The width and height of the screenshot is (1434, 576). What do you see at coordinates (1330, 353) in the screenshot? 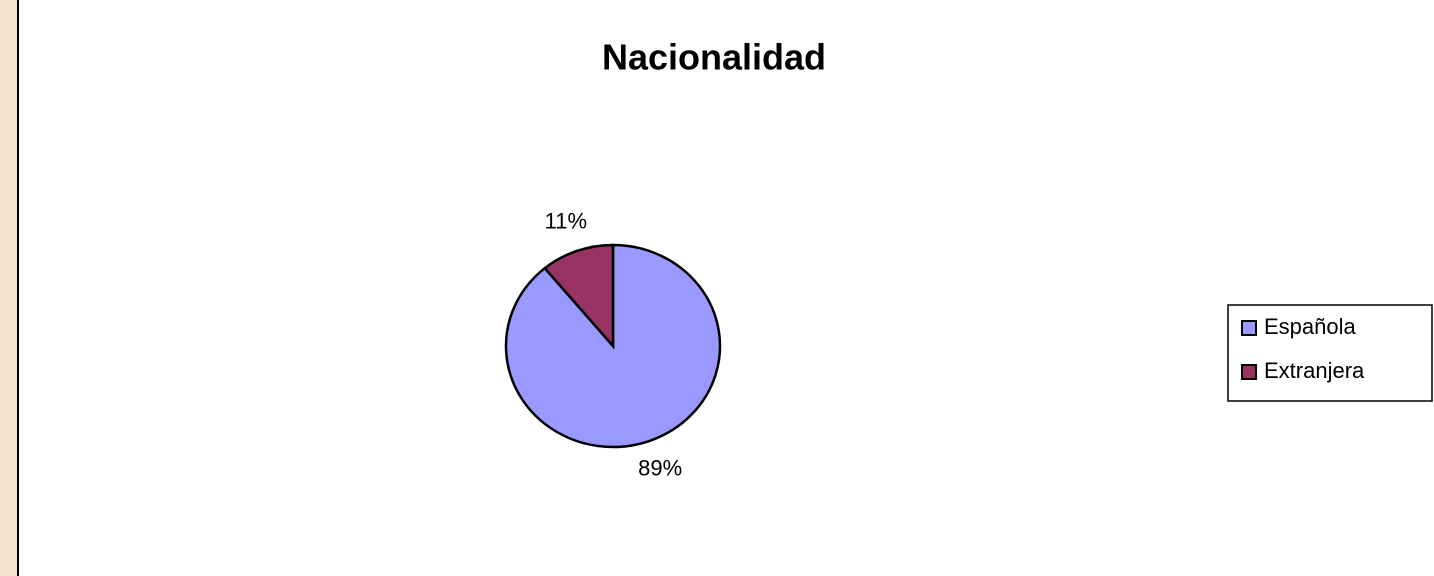
I see `legend` at bounding box center [1330, 353].